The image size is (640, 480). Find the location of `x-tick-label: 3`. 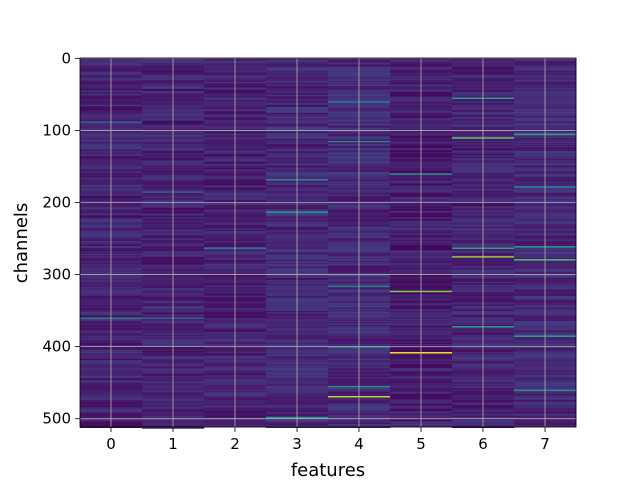

x-tick-label: 3 is located at coordinates (297, 444).